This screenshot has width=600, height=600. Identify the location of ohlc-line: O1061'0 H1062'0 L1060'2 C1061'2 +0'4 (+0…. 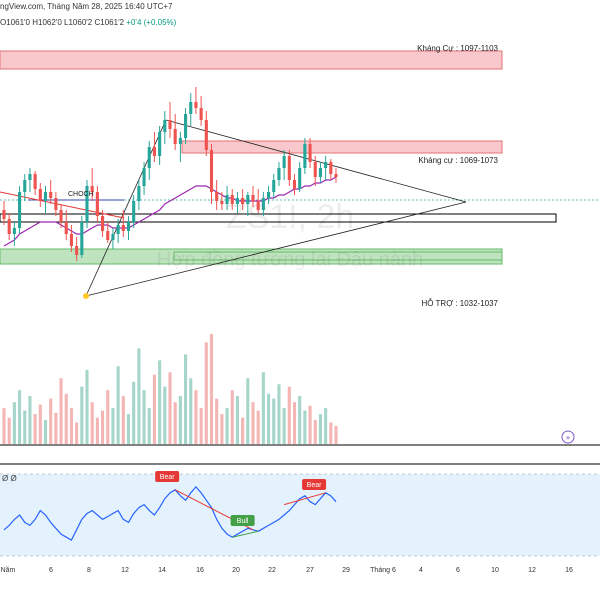
(88, 22).